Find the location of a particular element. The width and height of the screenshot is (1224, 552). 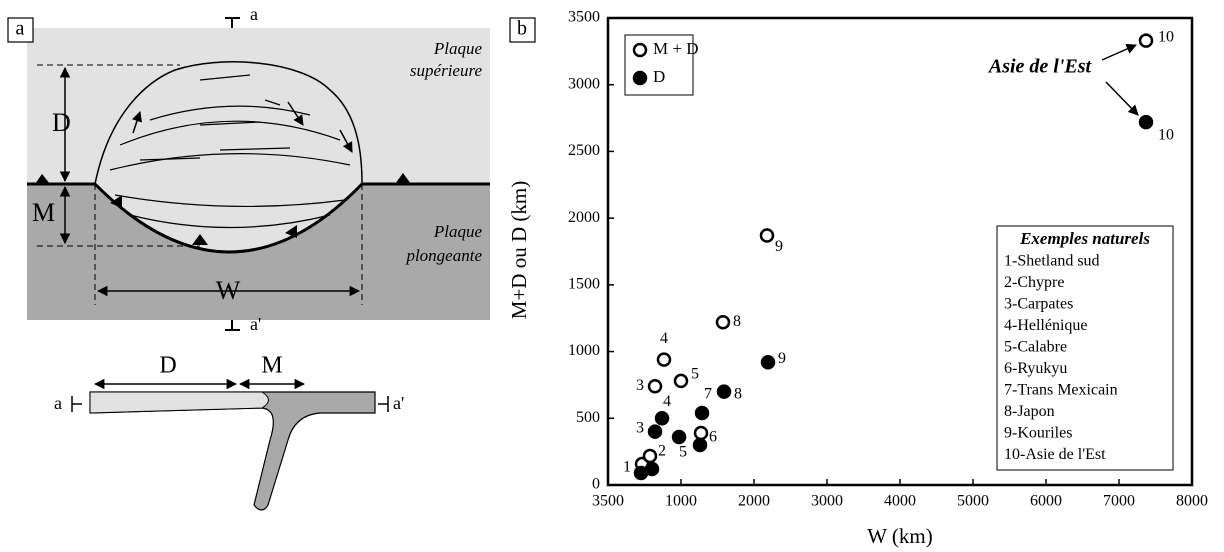

thrust-teeth is located at coordinates (223, 209).